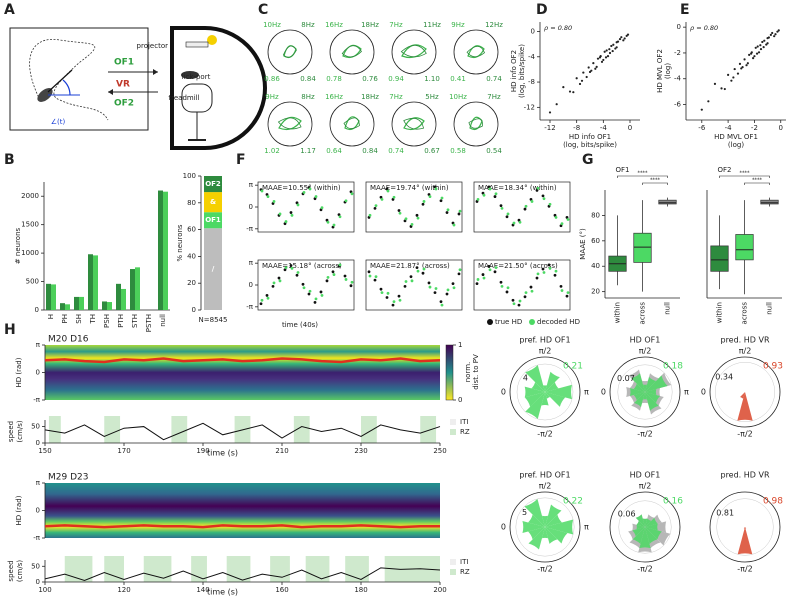  I want to click on sig-bracket, so click(757, 183).